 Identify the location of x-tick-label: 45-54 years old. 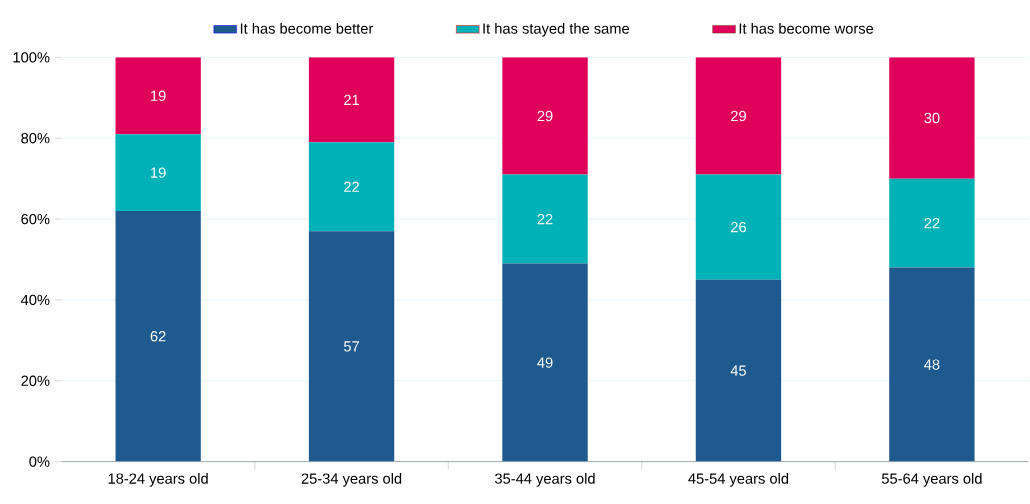
(738, 479).